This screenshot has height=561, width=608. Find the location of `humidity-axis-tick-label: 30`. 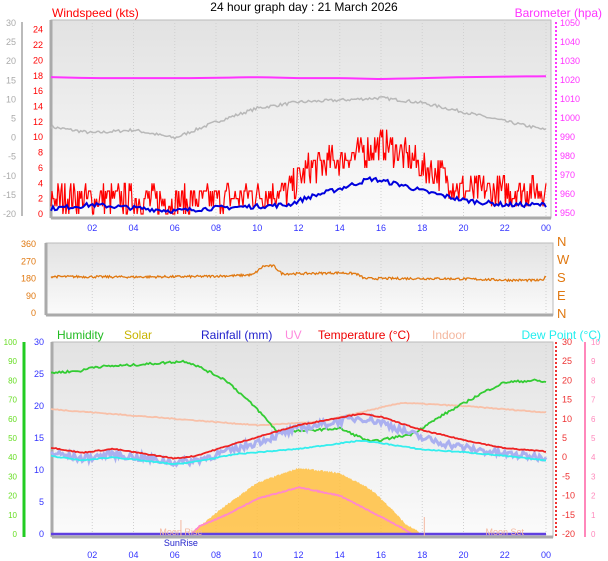

humidity-axis-tick-label: 30 is located at coordinates (12, 476).